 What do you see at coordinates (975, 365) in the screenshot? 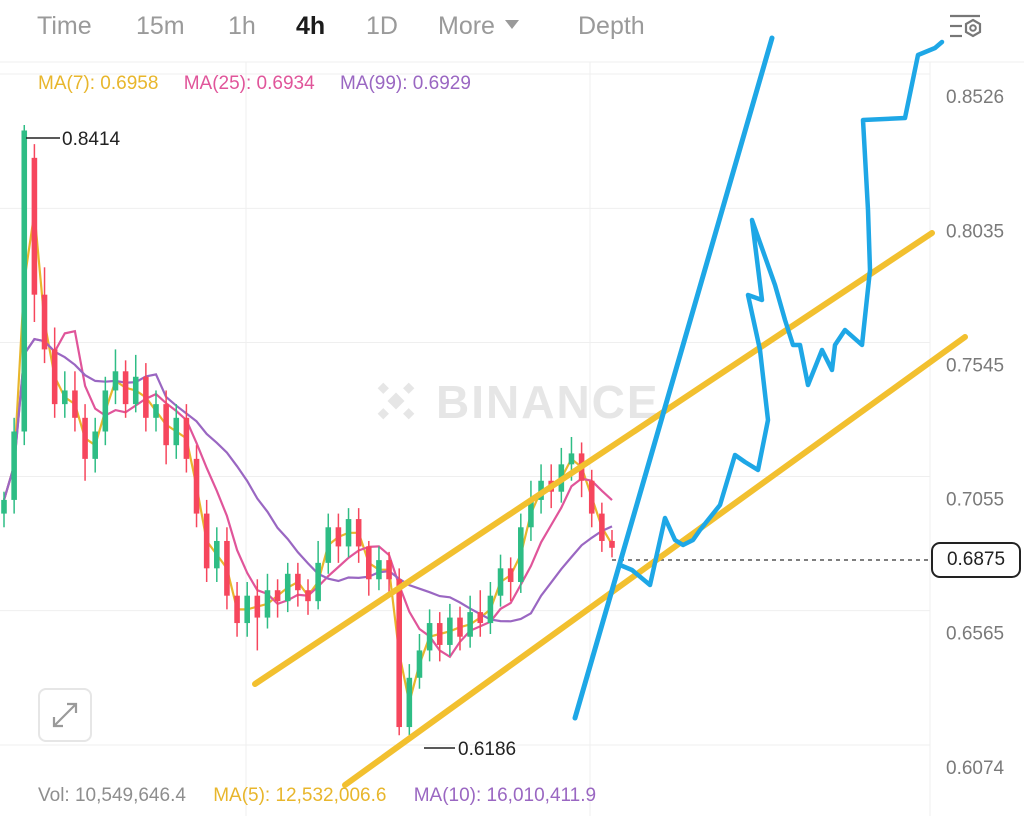
I see `y-tick-label: 0.7545` at bounding box center [975, 365].